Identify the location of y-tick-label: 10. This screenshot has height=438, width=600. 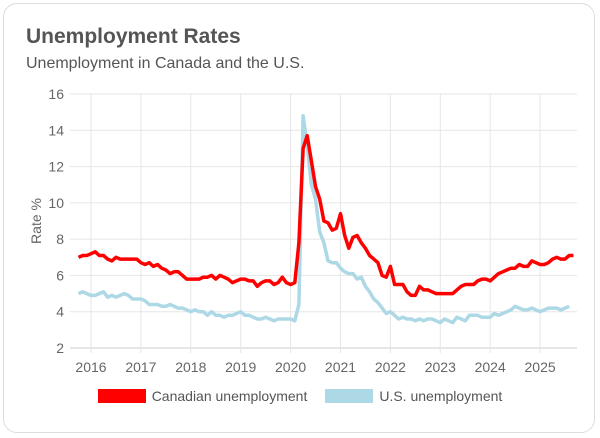
(56, 203).